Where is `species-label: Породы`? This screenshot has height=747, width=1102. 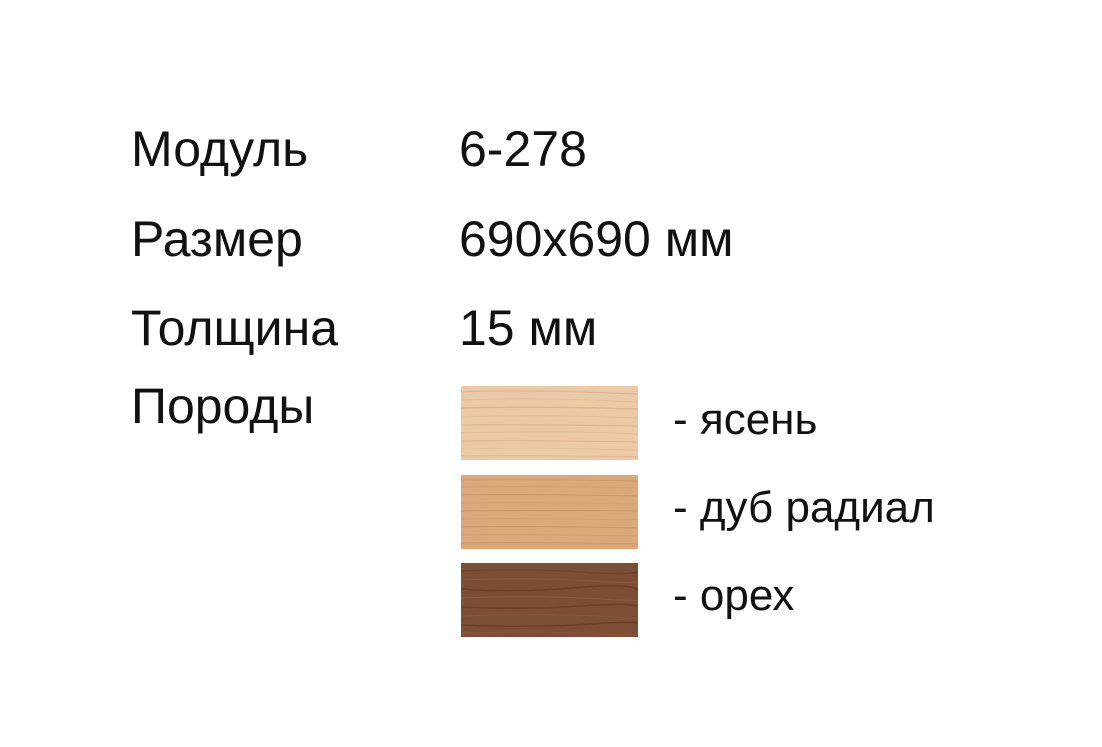 species-label: Породы is located at coordinates (223, 406).